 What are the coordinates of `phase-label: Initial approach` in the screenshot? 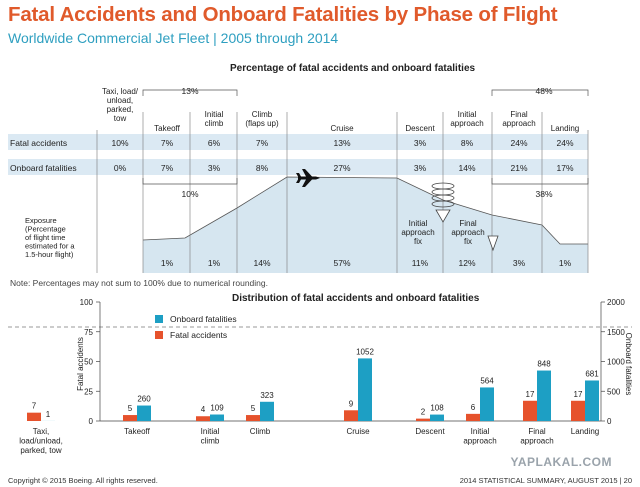 It's located at (466, 119).